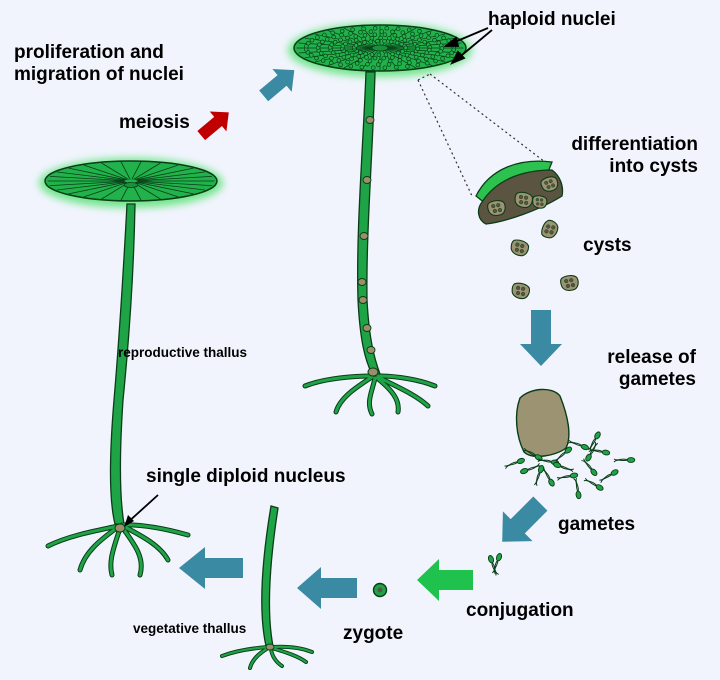  What do you see at coordinates (542, 423) in the screenshot?
I see `open-cyst` at bounding box center [542, 423].